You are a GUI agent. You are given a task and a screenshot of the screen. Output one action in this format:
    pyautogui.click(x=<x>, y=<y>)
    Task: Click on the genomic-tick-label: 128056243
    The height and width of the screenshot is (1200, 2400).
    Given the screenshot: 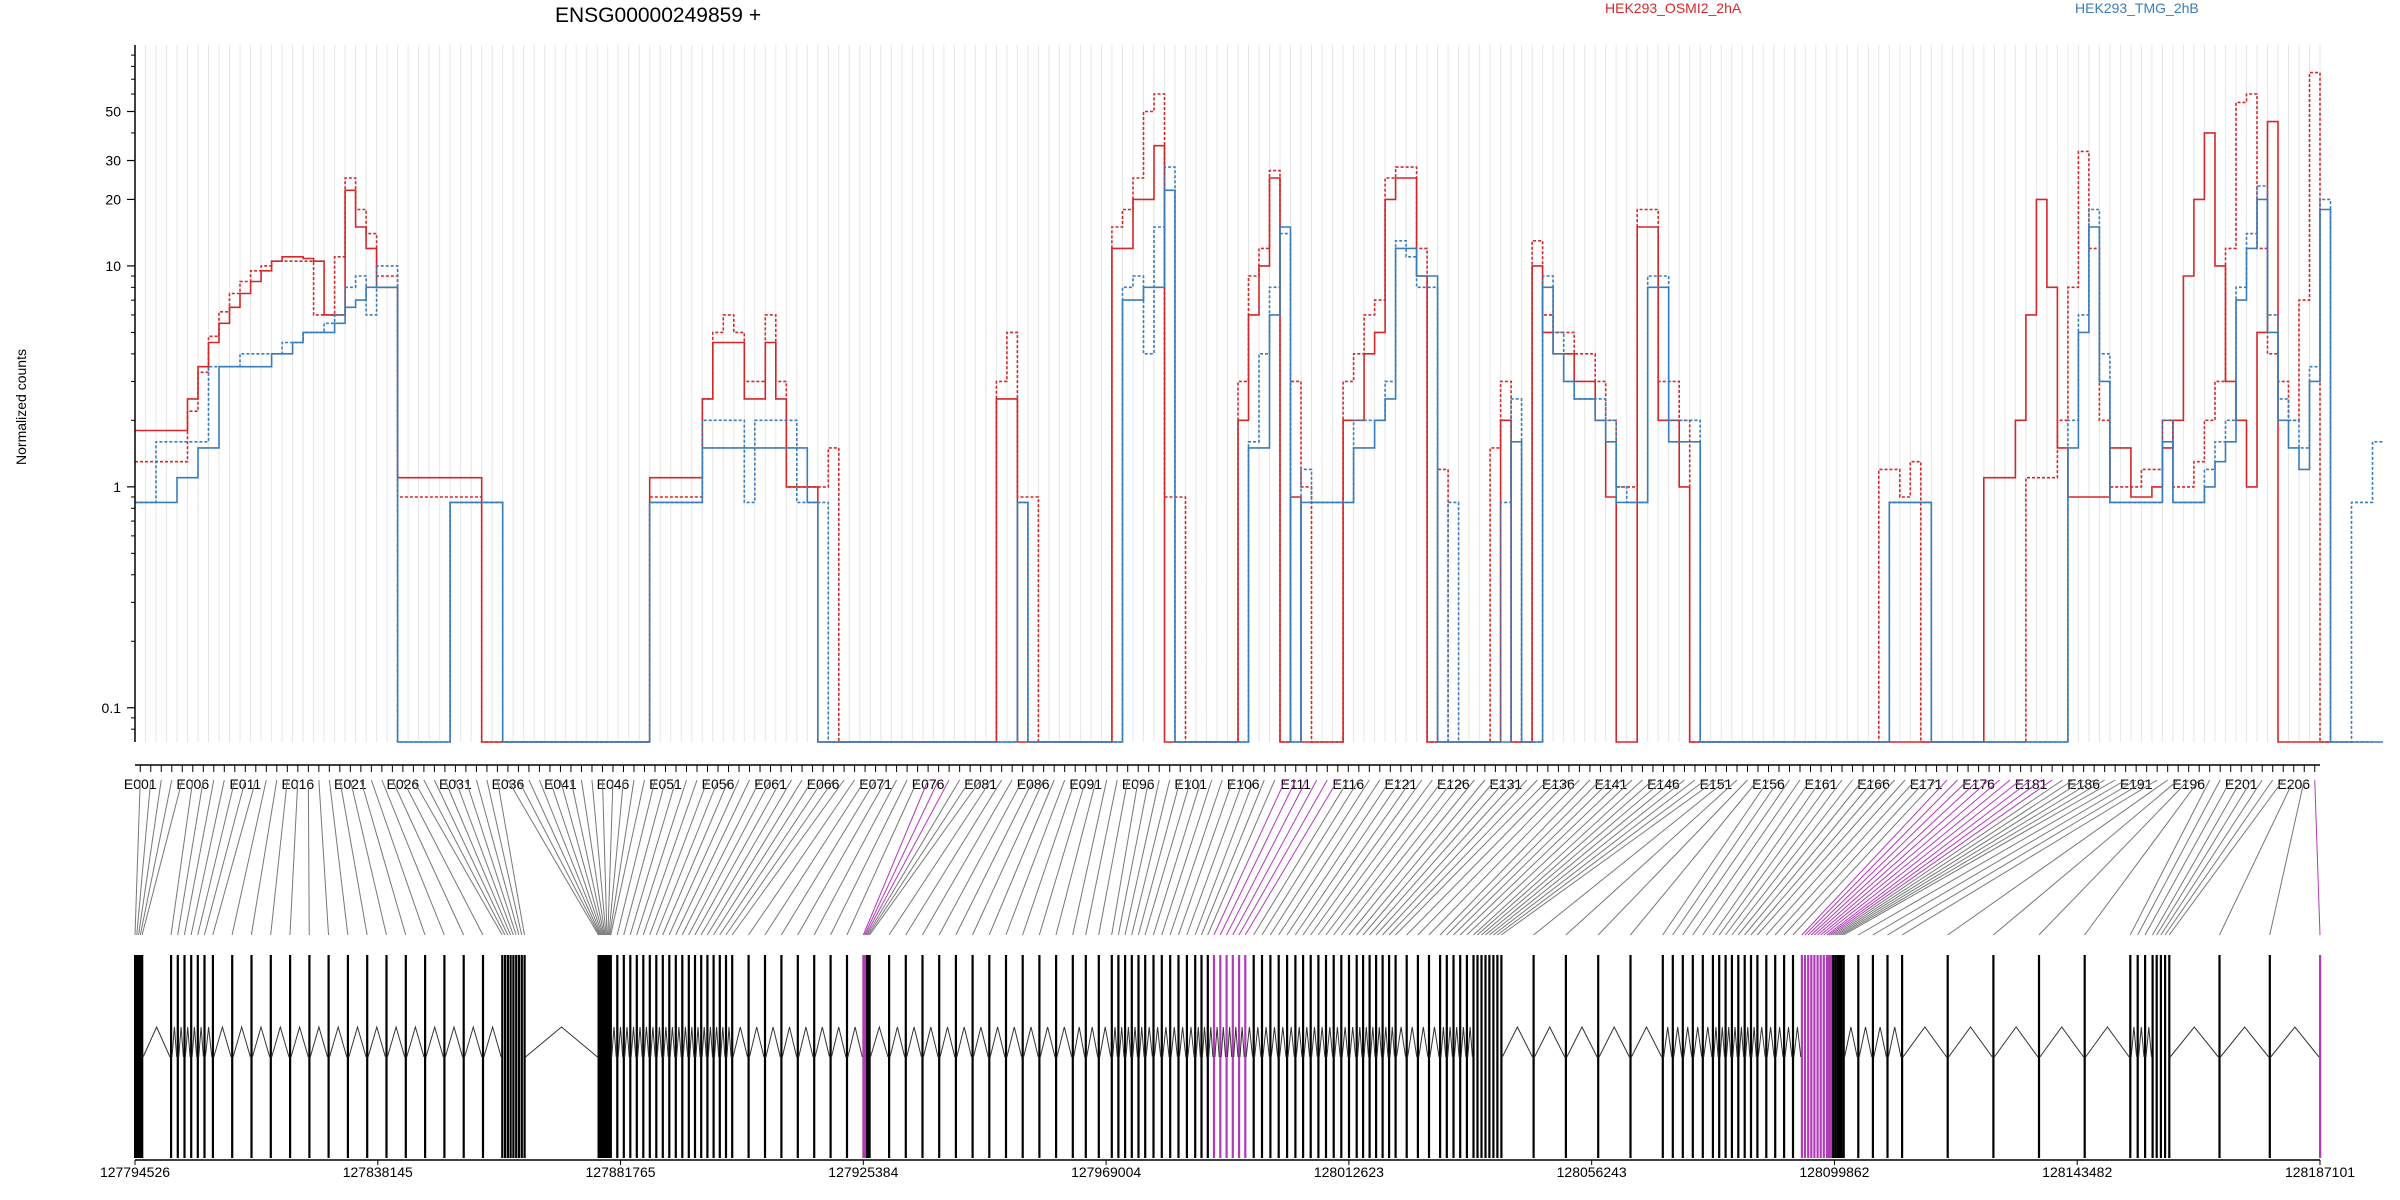 What is the action you would take?
    pyautogui.click(x=1592, y=1172)
    